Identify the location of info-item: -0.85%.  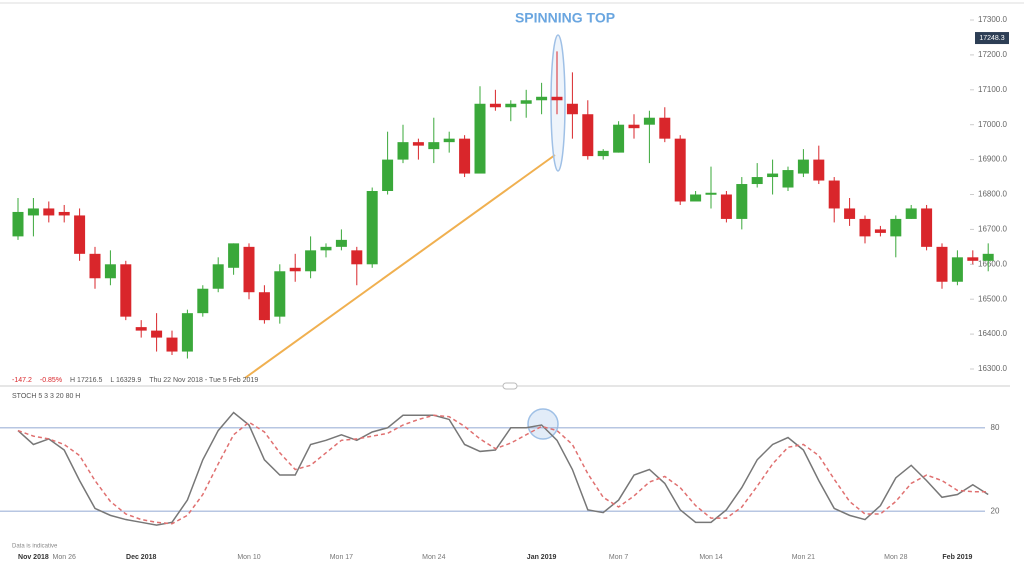
(51, 380).